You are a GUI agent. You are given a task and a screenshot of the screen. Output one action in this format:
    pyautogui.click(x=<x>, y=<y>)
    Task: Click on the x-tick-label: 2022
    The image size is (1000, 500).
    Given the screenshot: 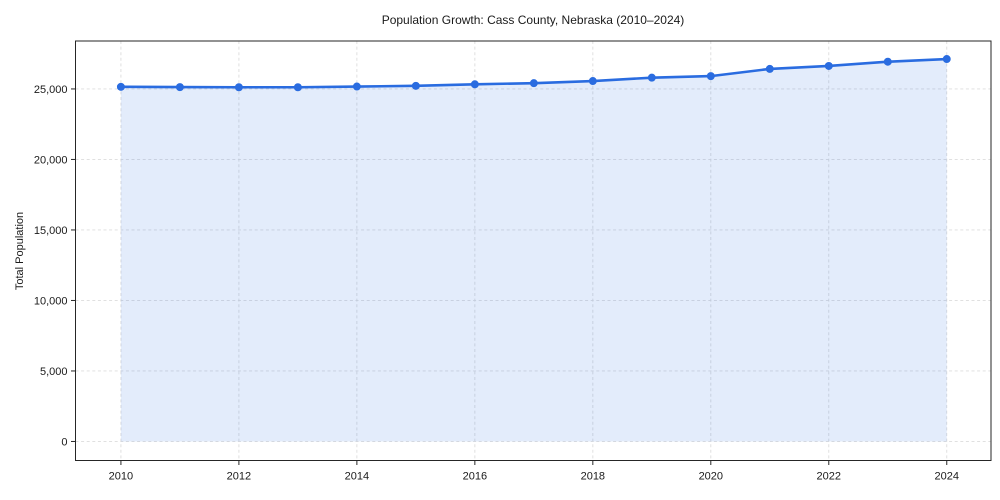 What is the action you would take?
    pyautogui.click(x=829, y=477)
    